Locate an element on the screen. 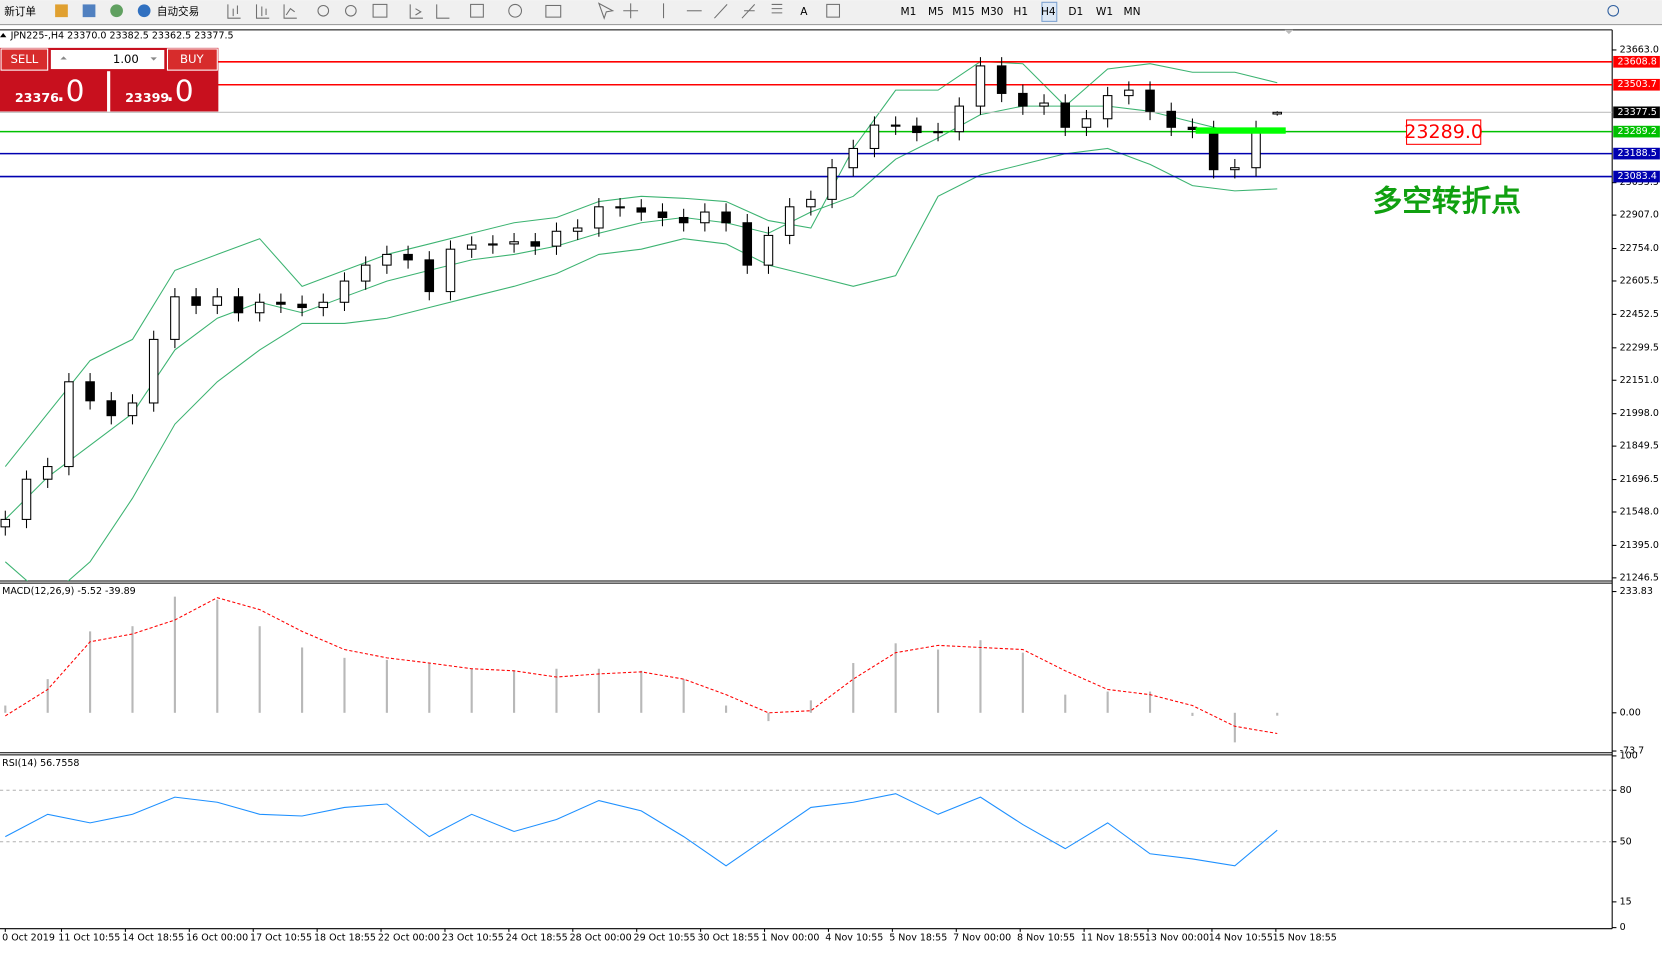 This screenshot has width=1662, height=953. lots-value: 1.00 is located at coordinates (126, 59).